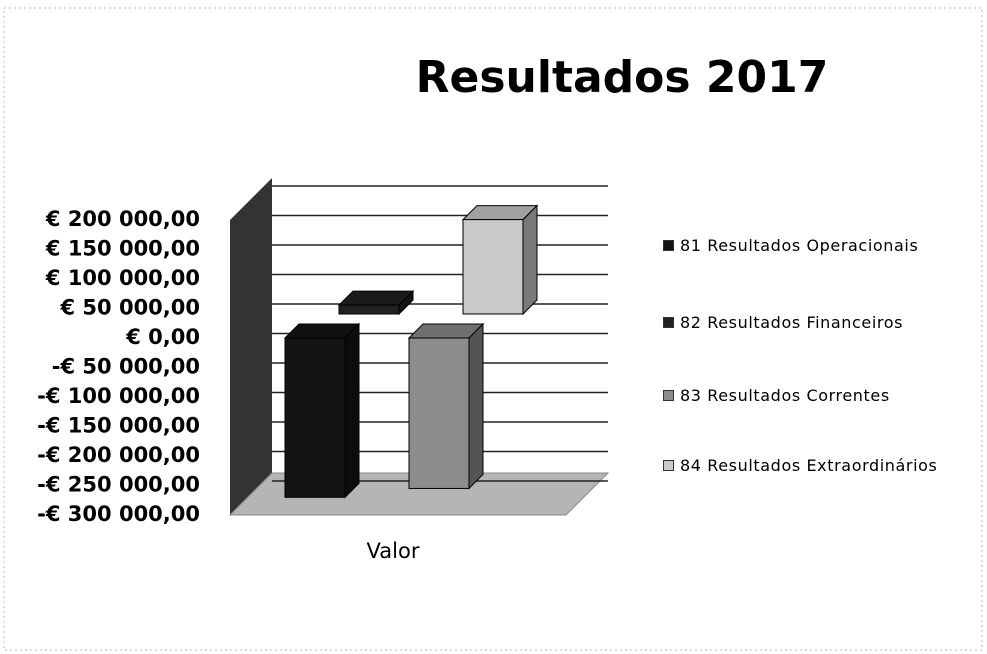 Image resolution: width=987 pixels, height=654 pixels. I want to click on y-tick-label: -€ 150 000,00, so click(118, 426).